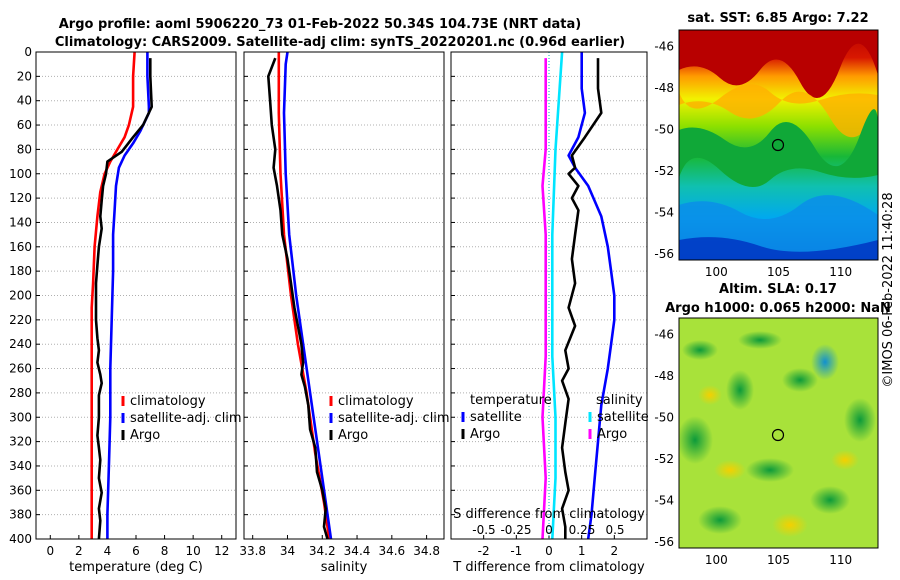 The width and height of the screenshot is (900, 580). I want to click on sst-map-ytick-label: -54, so click(664, 212).